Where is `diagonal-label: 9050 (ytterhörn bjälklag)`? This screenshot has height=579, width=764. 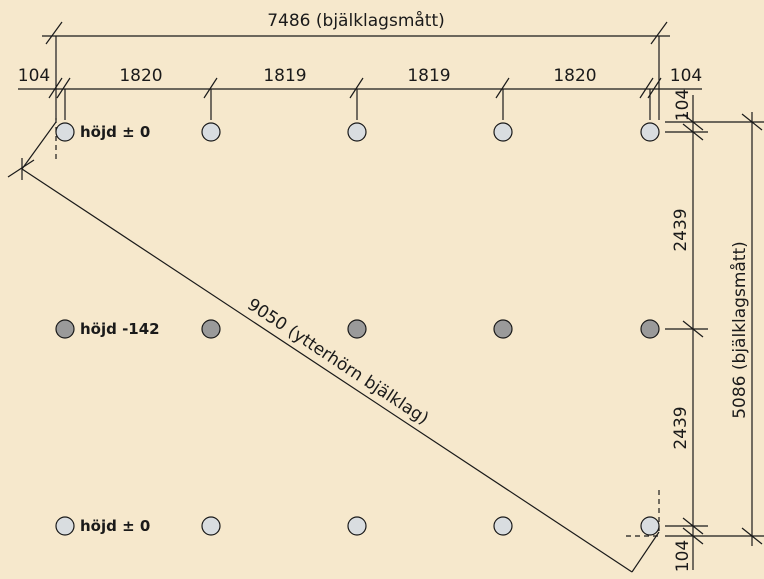 diagonal-label: 9050 (ytterhörn bjälklag) is located at coordinates (337, 362).